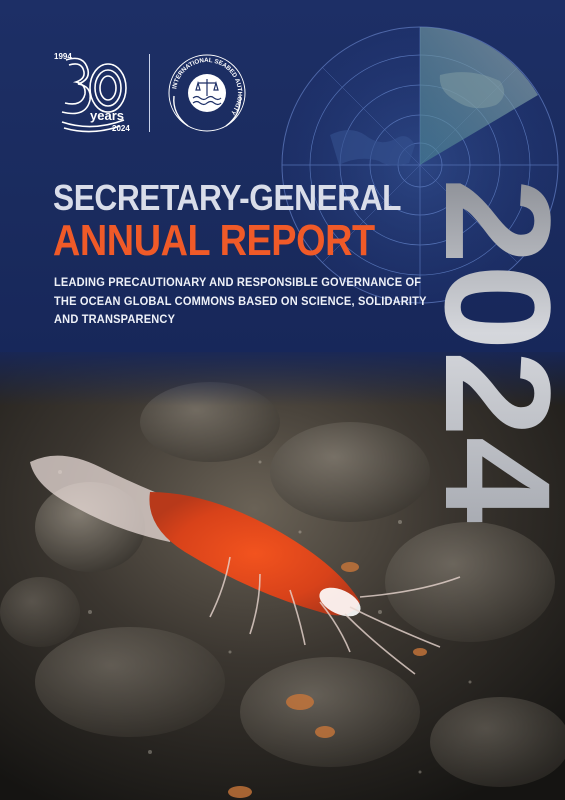 The width and height of the screenshot is (565, 800). What do you see at coordinates (149, 93) in the screenshot?
I see `logo-divider` at bounding box center [149, 93].